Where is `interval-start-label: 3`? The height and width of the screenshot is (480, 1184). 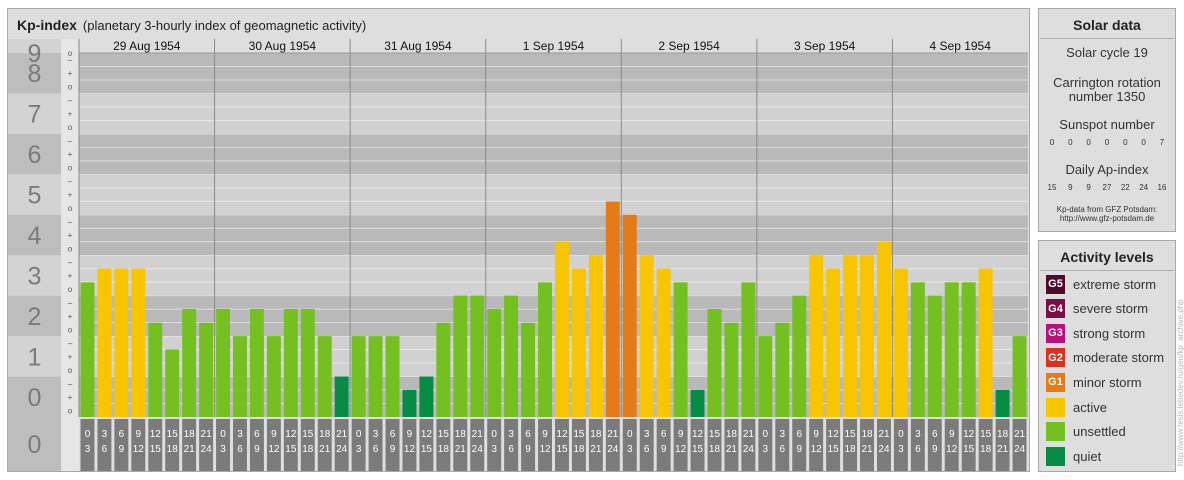 interval-start-label: 3 is located at coordinates (105, 434).